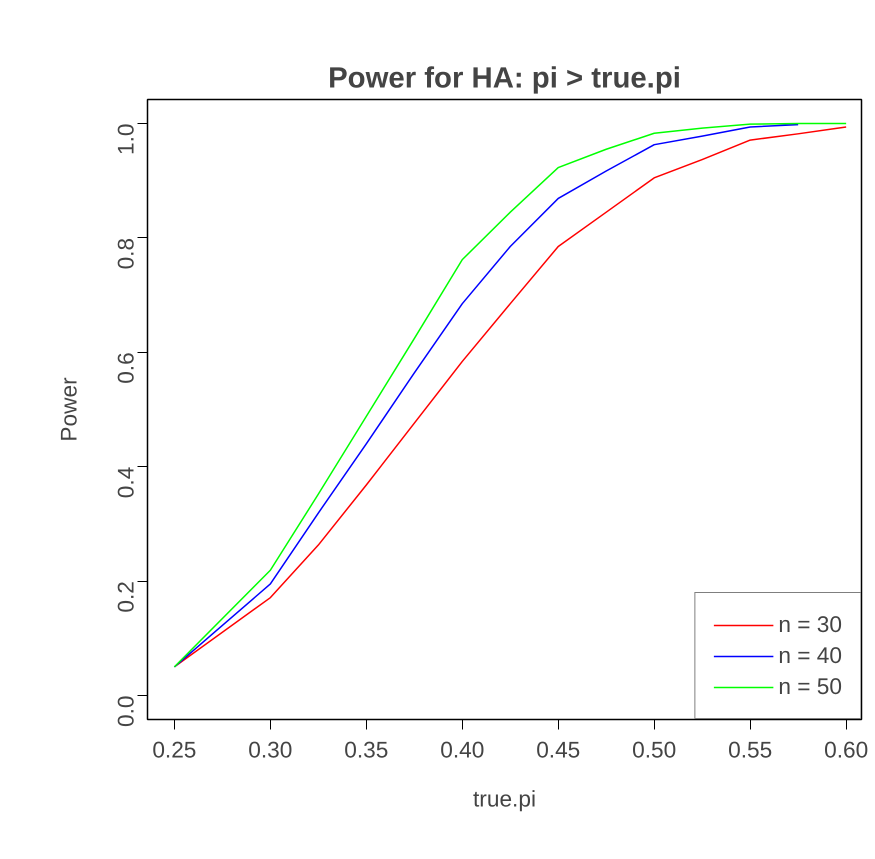 The height and width of the screenshot is (859, 875). I want to click on legend-label: n = 30, so click(810, 624).